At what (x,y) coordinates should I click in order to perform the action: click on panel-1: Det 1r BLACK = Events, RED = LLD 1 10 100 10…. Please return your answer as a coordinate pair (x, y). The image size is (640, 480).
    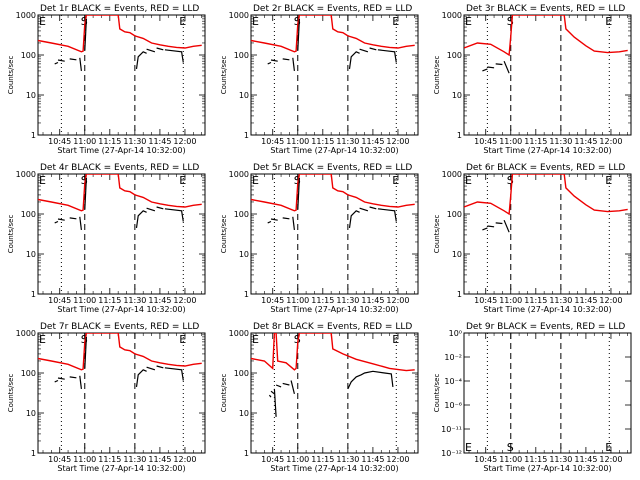
    Looking at the image, I should click on (106, 79).